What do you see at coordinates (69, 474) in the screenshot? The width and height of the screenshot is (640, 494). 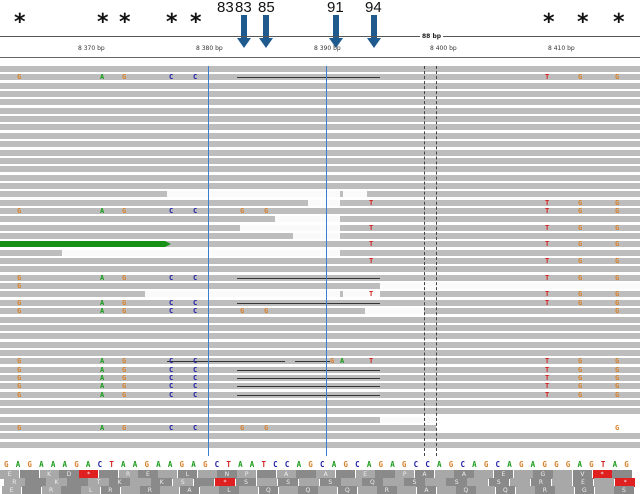 I see `amino-acid: D` at bounding box center [69, 474].